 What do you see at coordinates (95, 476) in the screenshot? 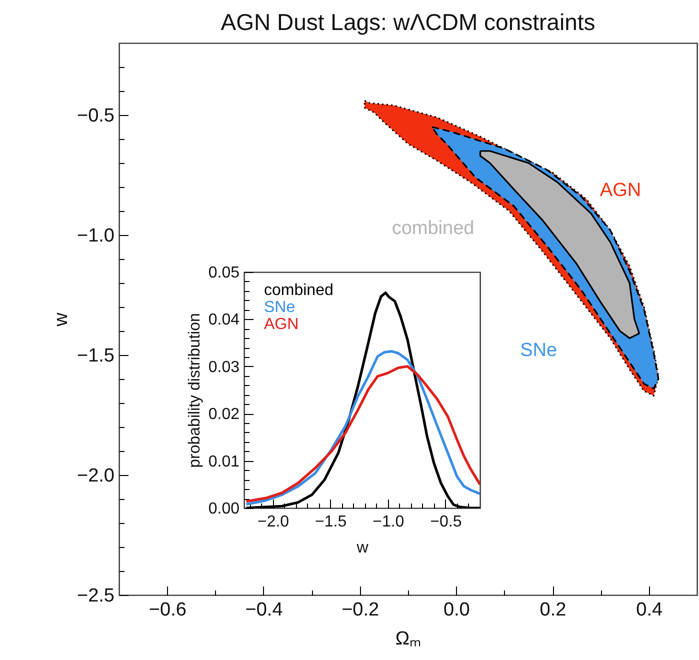
I see `y-tick-label: −2.0` at bounding box center [95, 476].